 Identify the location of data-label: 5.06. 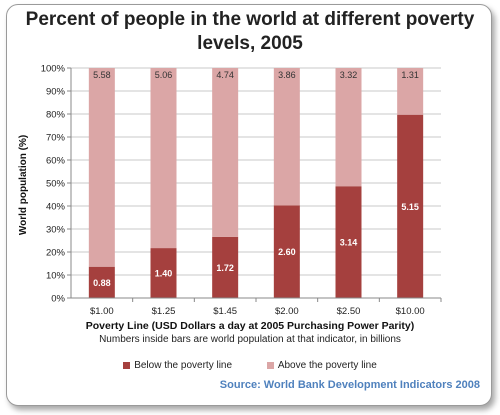
(164, 75).